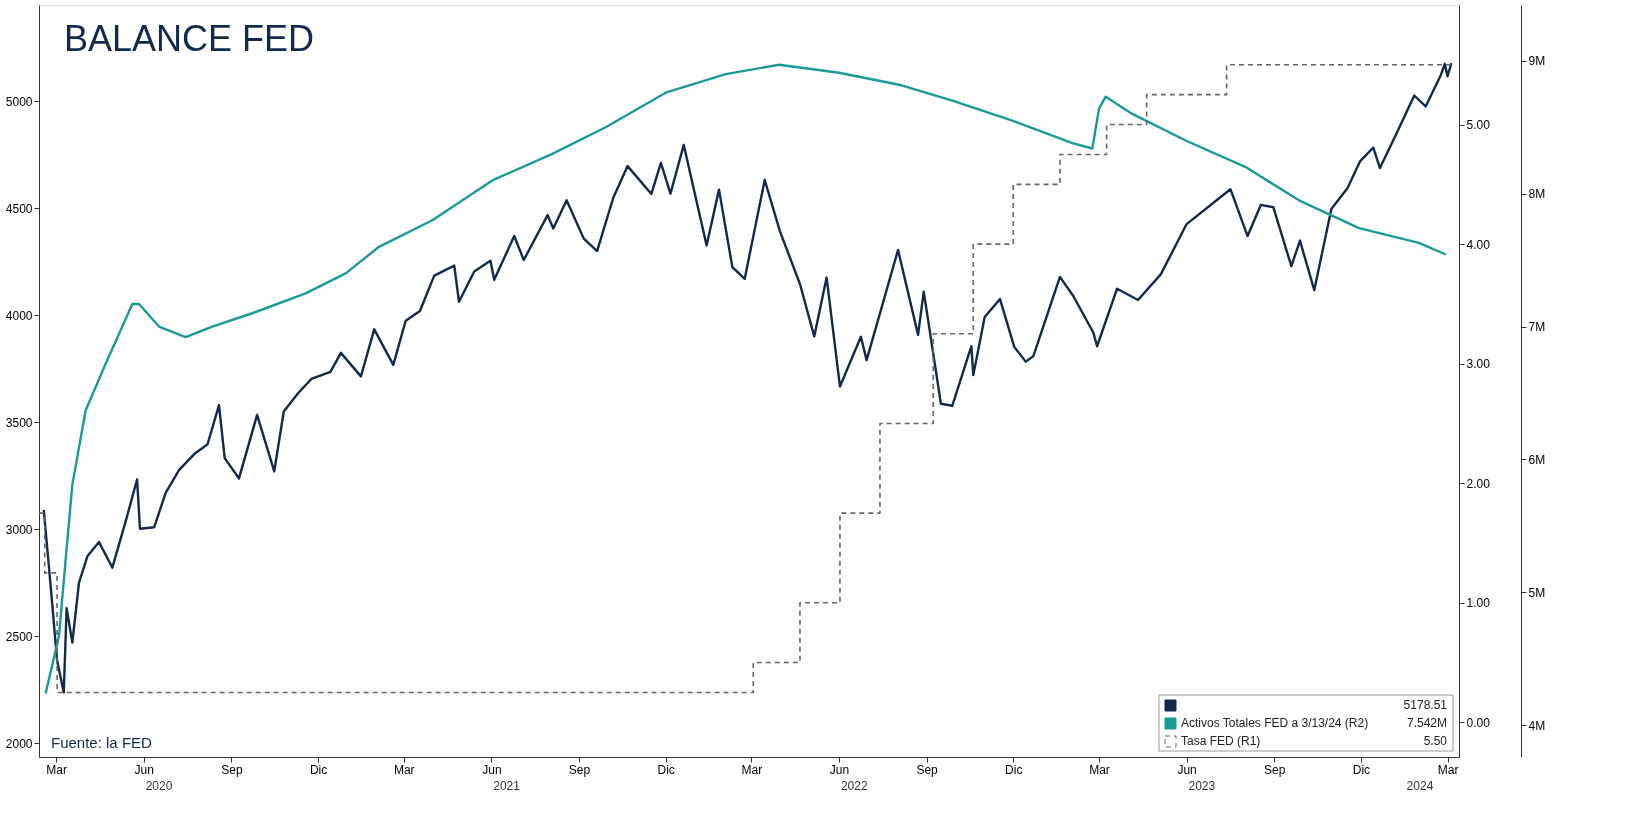  I want to click on annotation: 7.542M, so click(1426, 723).